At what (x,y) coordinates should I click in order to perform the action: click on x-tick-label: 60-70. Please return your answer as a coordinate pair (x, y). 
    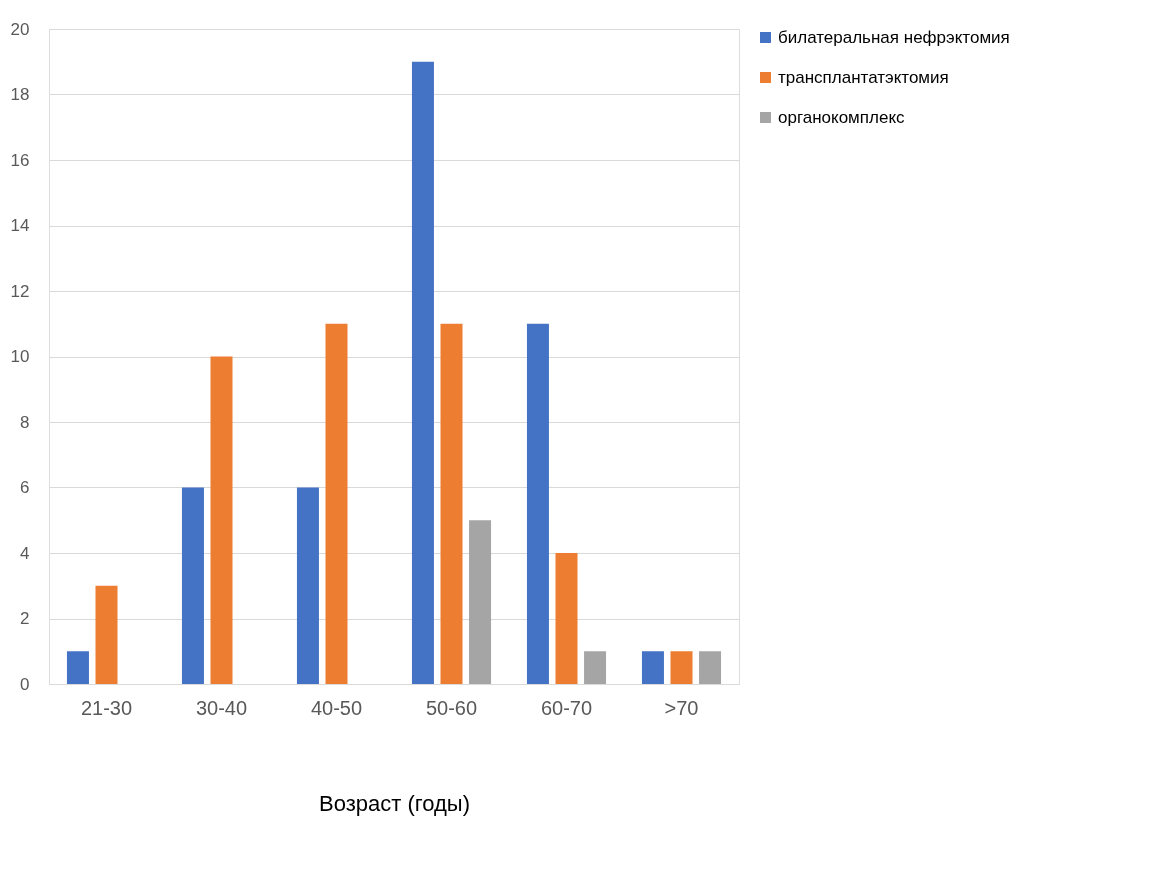
    Looking at the image, I should click on (566, 707).